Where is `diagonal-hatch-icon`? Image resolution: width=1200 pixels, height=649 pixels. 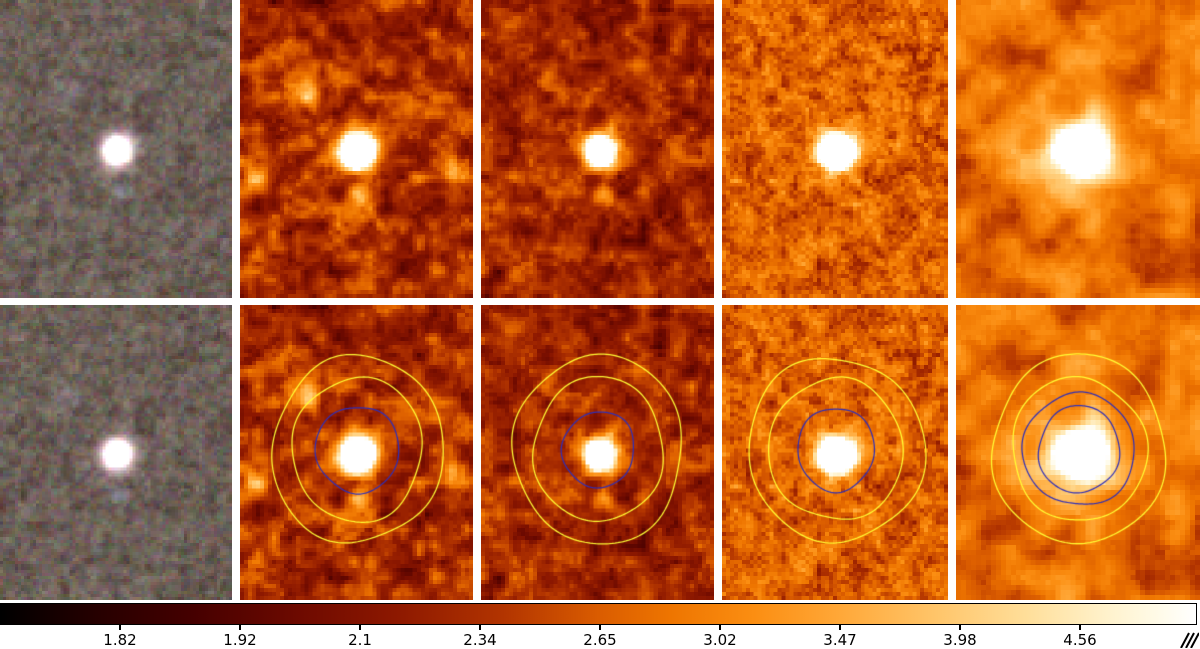 diagonal-hatch-icon is located at coordinates (1189, 640).